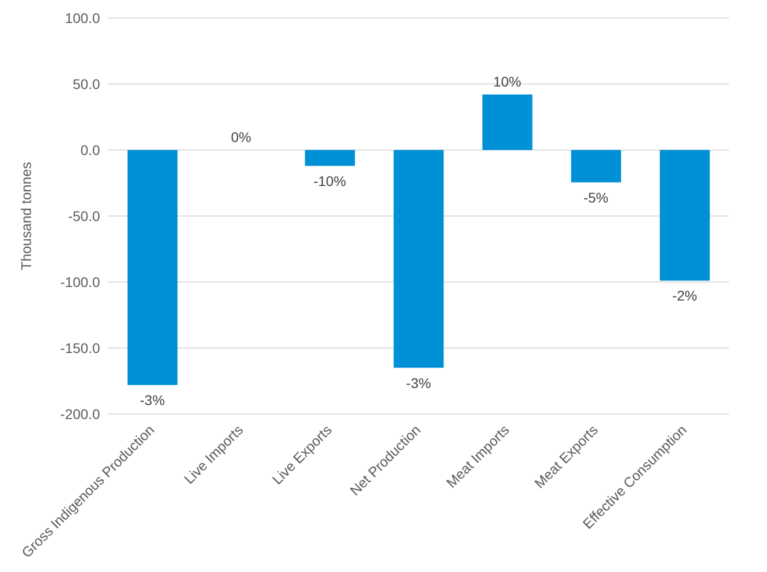 The image size is (767, 572). What do you see at coordinates (80, 414) in the screenshot?
I see `y-tick-label: -200.0` at bounding box center [80, 414].